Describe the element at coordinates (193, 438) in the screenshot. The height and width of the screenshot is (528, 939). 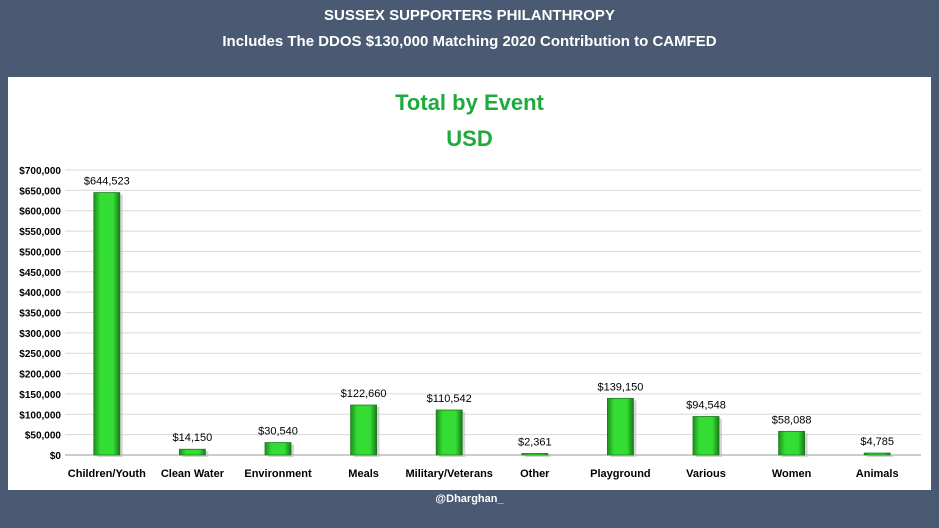
I see `data-label: $14,150` at that location.